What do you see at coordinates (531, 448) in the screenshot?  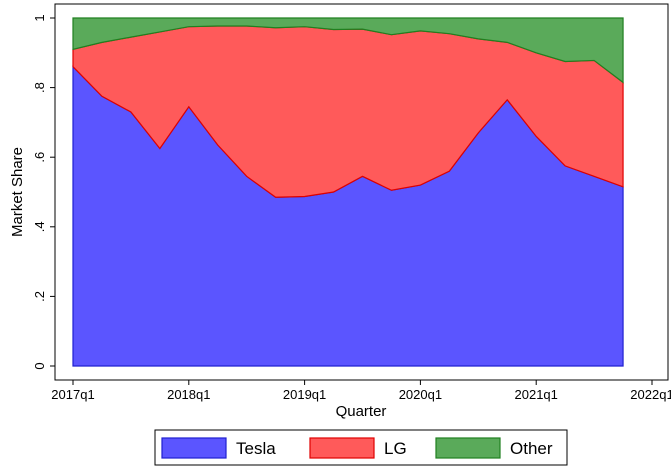 I see `legend-label: Other` at bounding box center [531, 448].